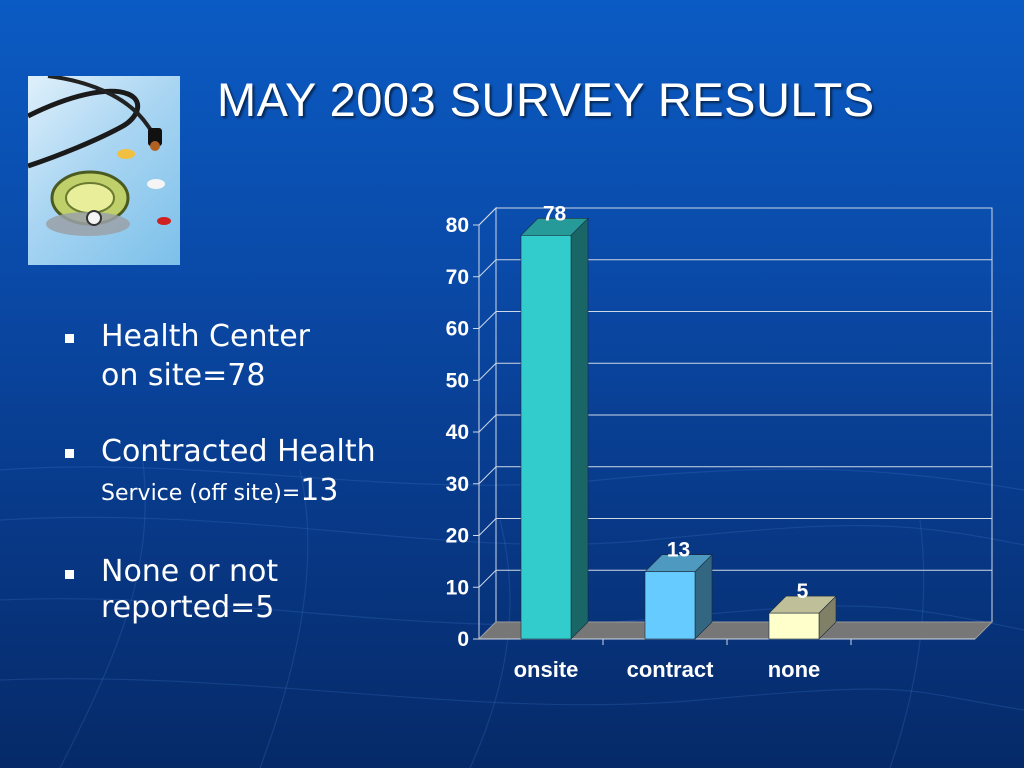 This screenshot has width=1024, height=768. Describe the element at coordinates (555, 213) in the screenshot. I see `data-label: 78` at that location.